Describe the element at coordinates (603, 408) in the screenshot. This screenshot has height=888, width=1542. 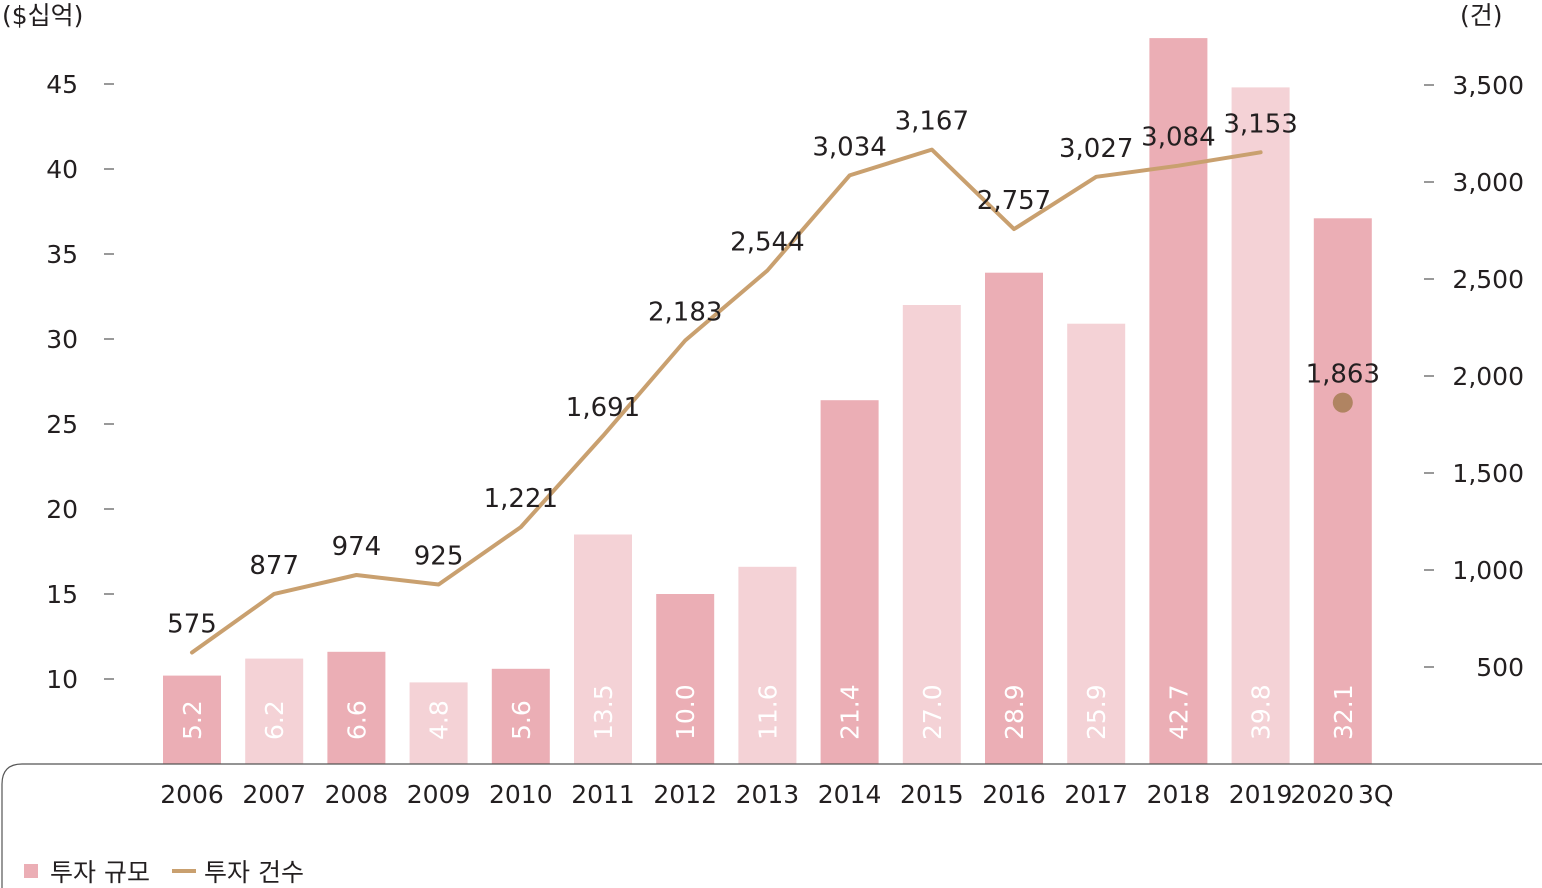
I see `count-value-label: 1,691` at that location.